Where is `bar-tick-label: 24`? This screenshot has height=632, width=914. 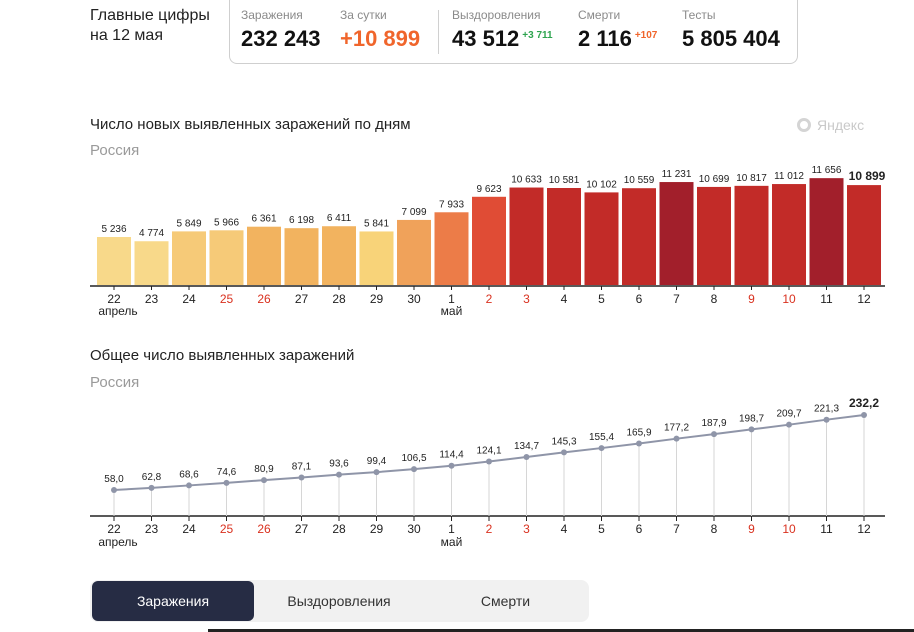
bar-tick-label: 24 is located at coordinates (189, 299).